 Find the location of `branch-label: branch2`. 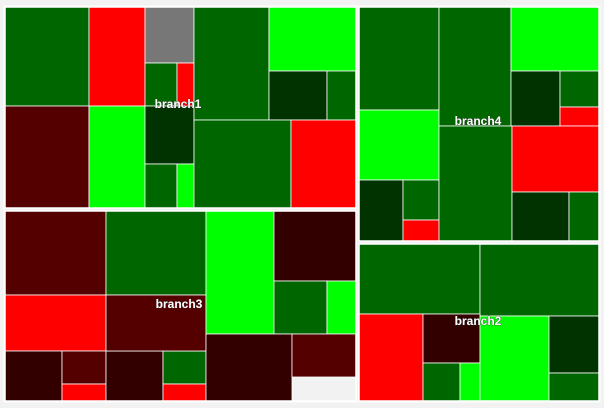

branch-label: branch2 is located at coordinates (478, 321).